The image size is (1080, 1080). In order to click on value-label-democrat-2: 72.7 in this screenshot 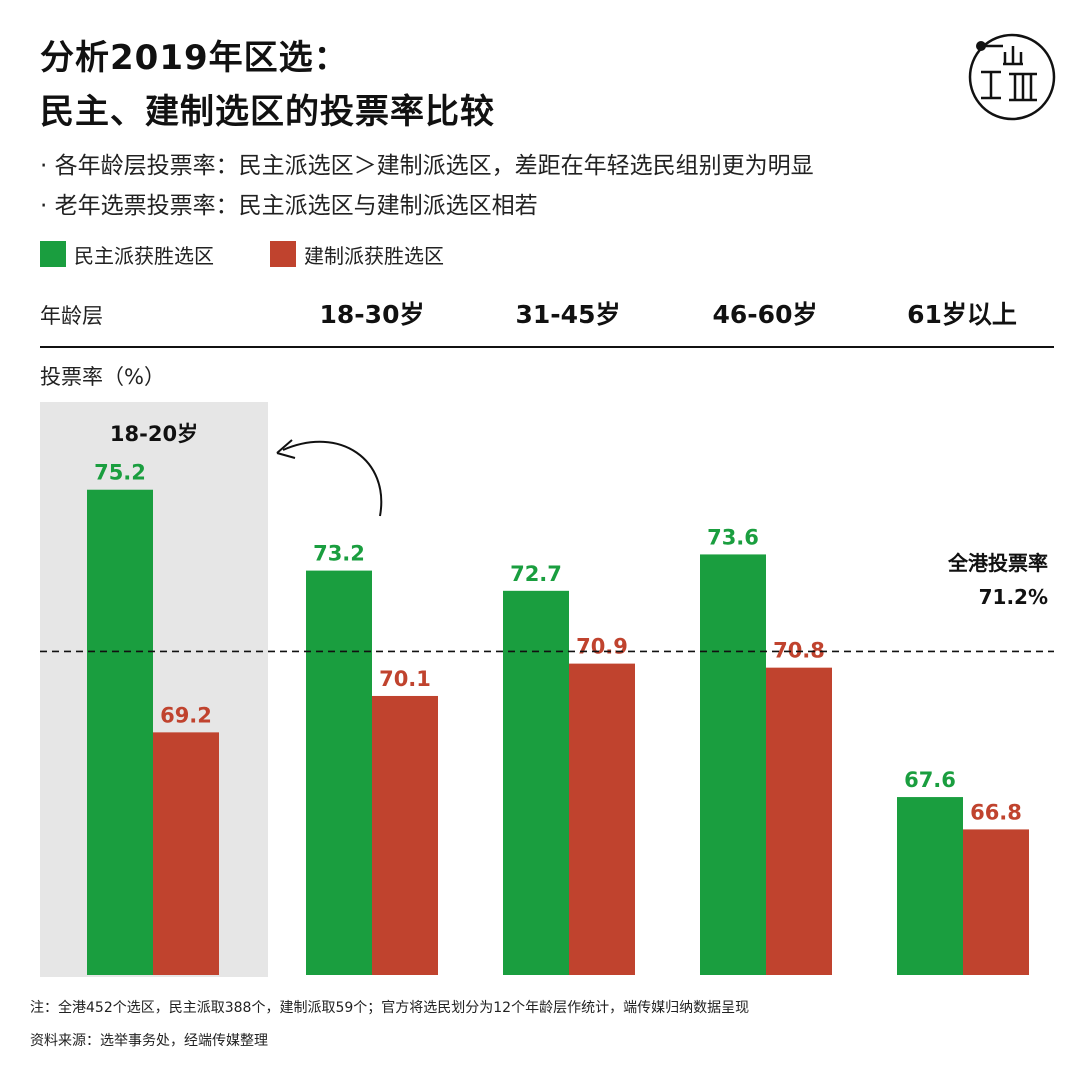, I will do `click(536, 574)`.